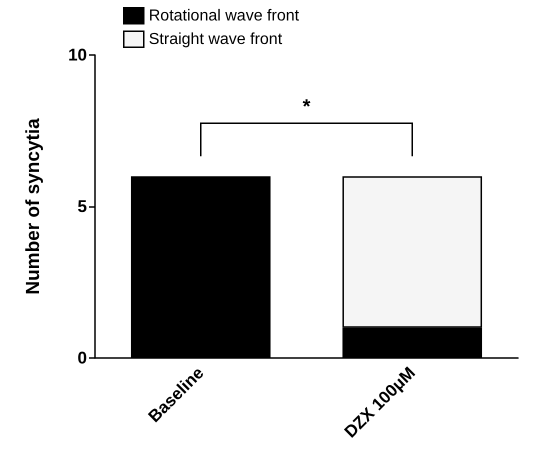 The width and height of the screenshot is (538, 459). What do you see at coordinates (82, 206) in the screenshot?
I see `y-tick-label: 5` at bounding box center [82, 206].